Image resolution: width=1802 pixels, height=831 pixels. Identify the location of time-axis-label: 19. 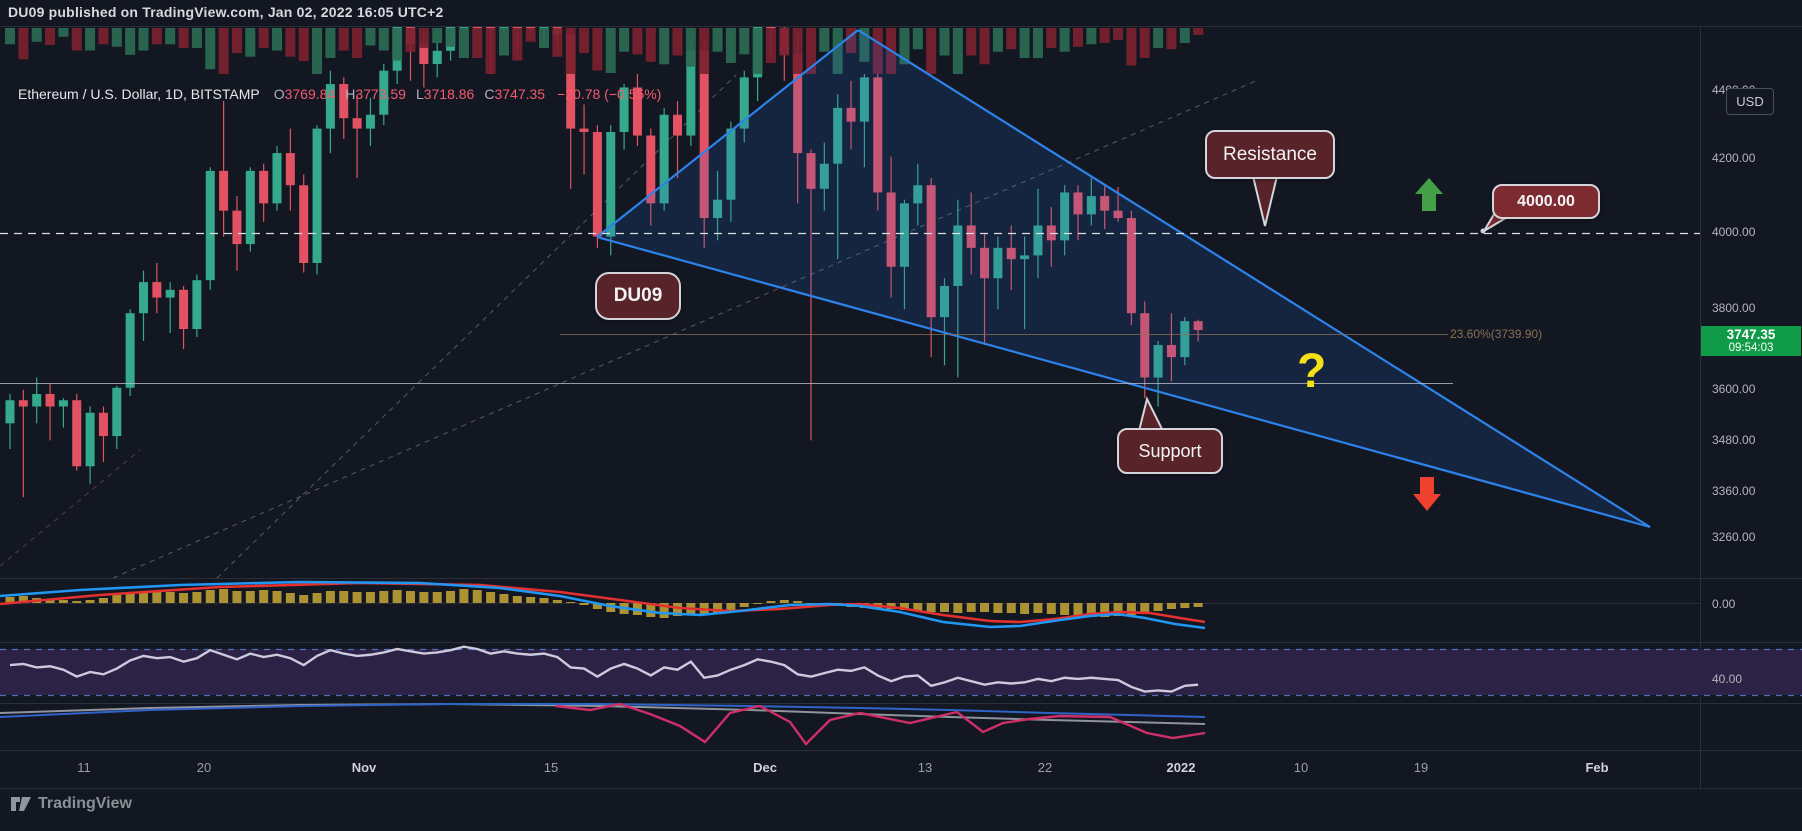
(1421, 767).